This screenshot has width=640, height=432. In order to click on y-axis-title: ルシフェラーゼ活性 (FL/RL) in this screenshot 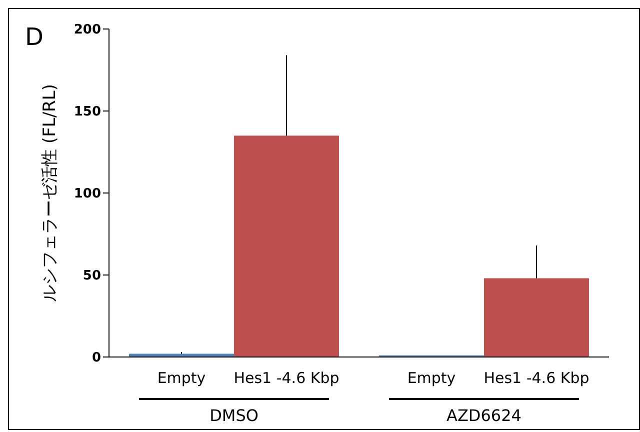, I will do `click(50, 193)`.